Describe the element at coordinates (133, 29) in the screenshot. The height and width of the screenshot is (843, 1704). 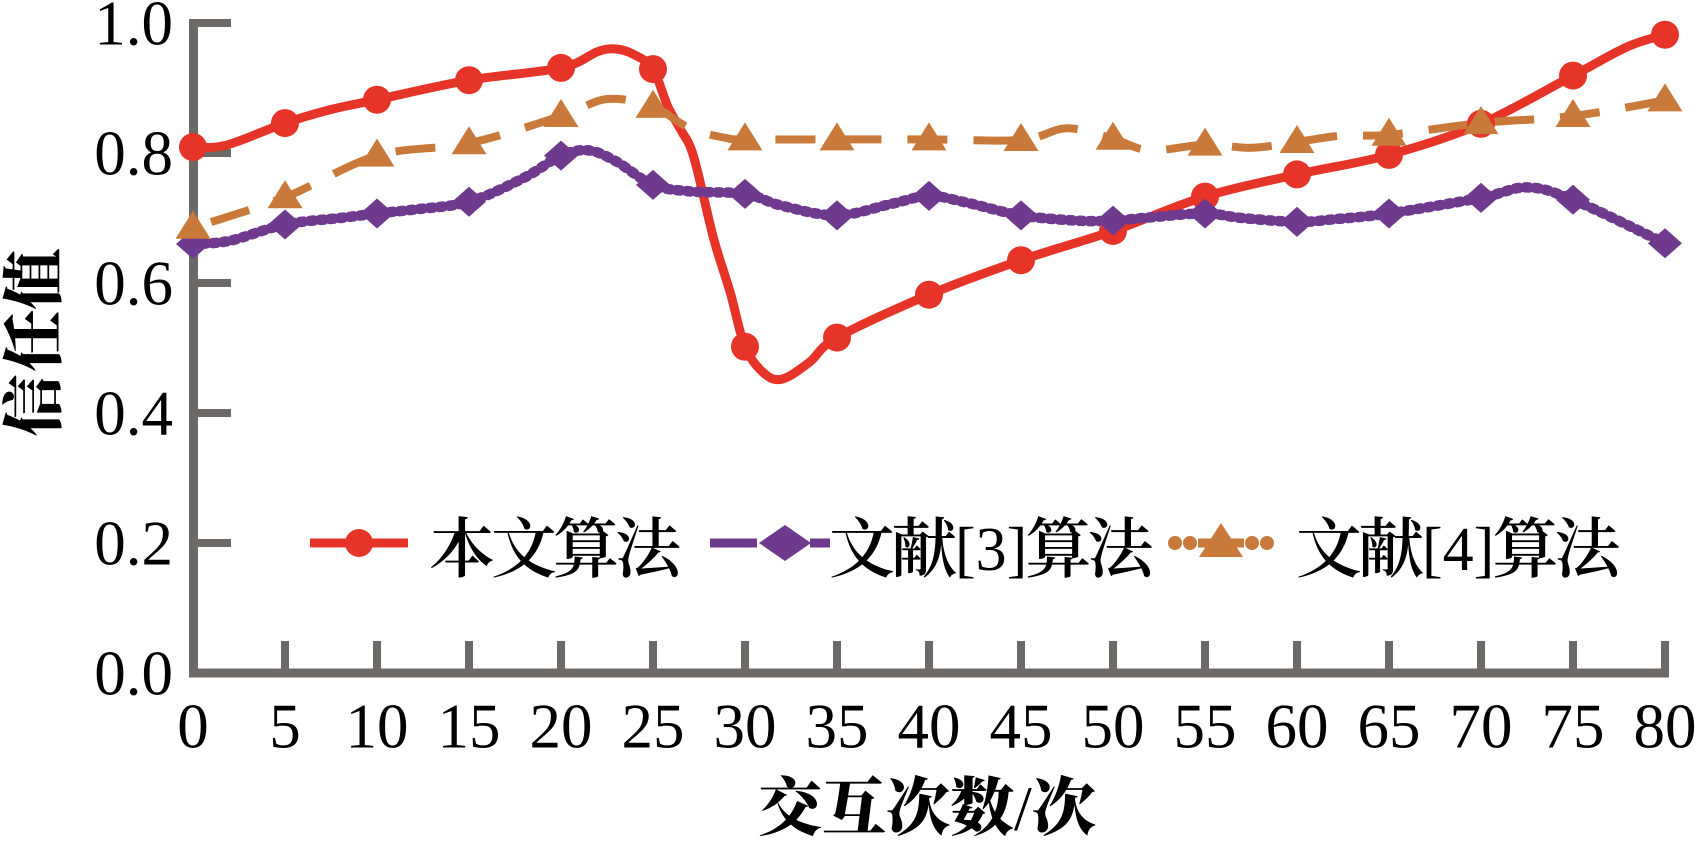
I see `svg-text: 1.0` at that location.